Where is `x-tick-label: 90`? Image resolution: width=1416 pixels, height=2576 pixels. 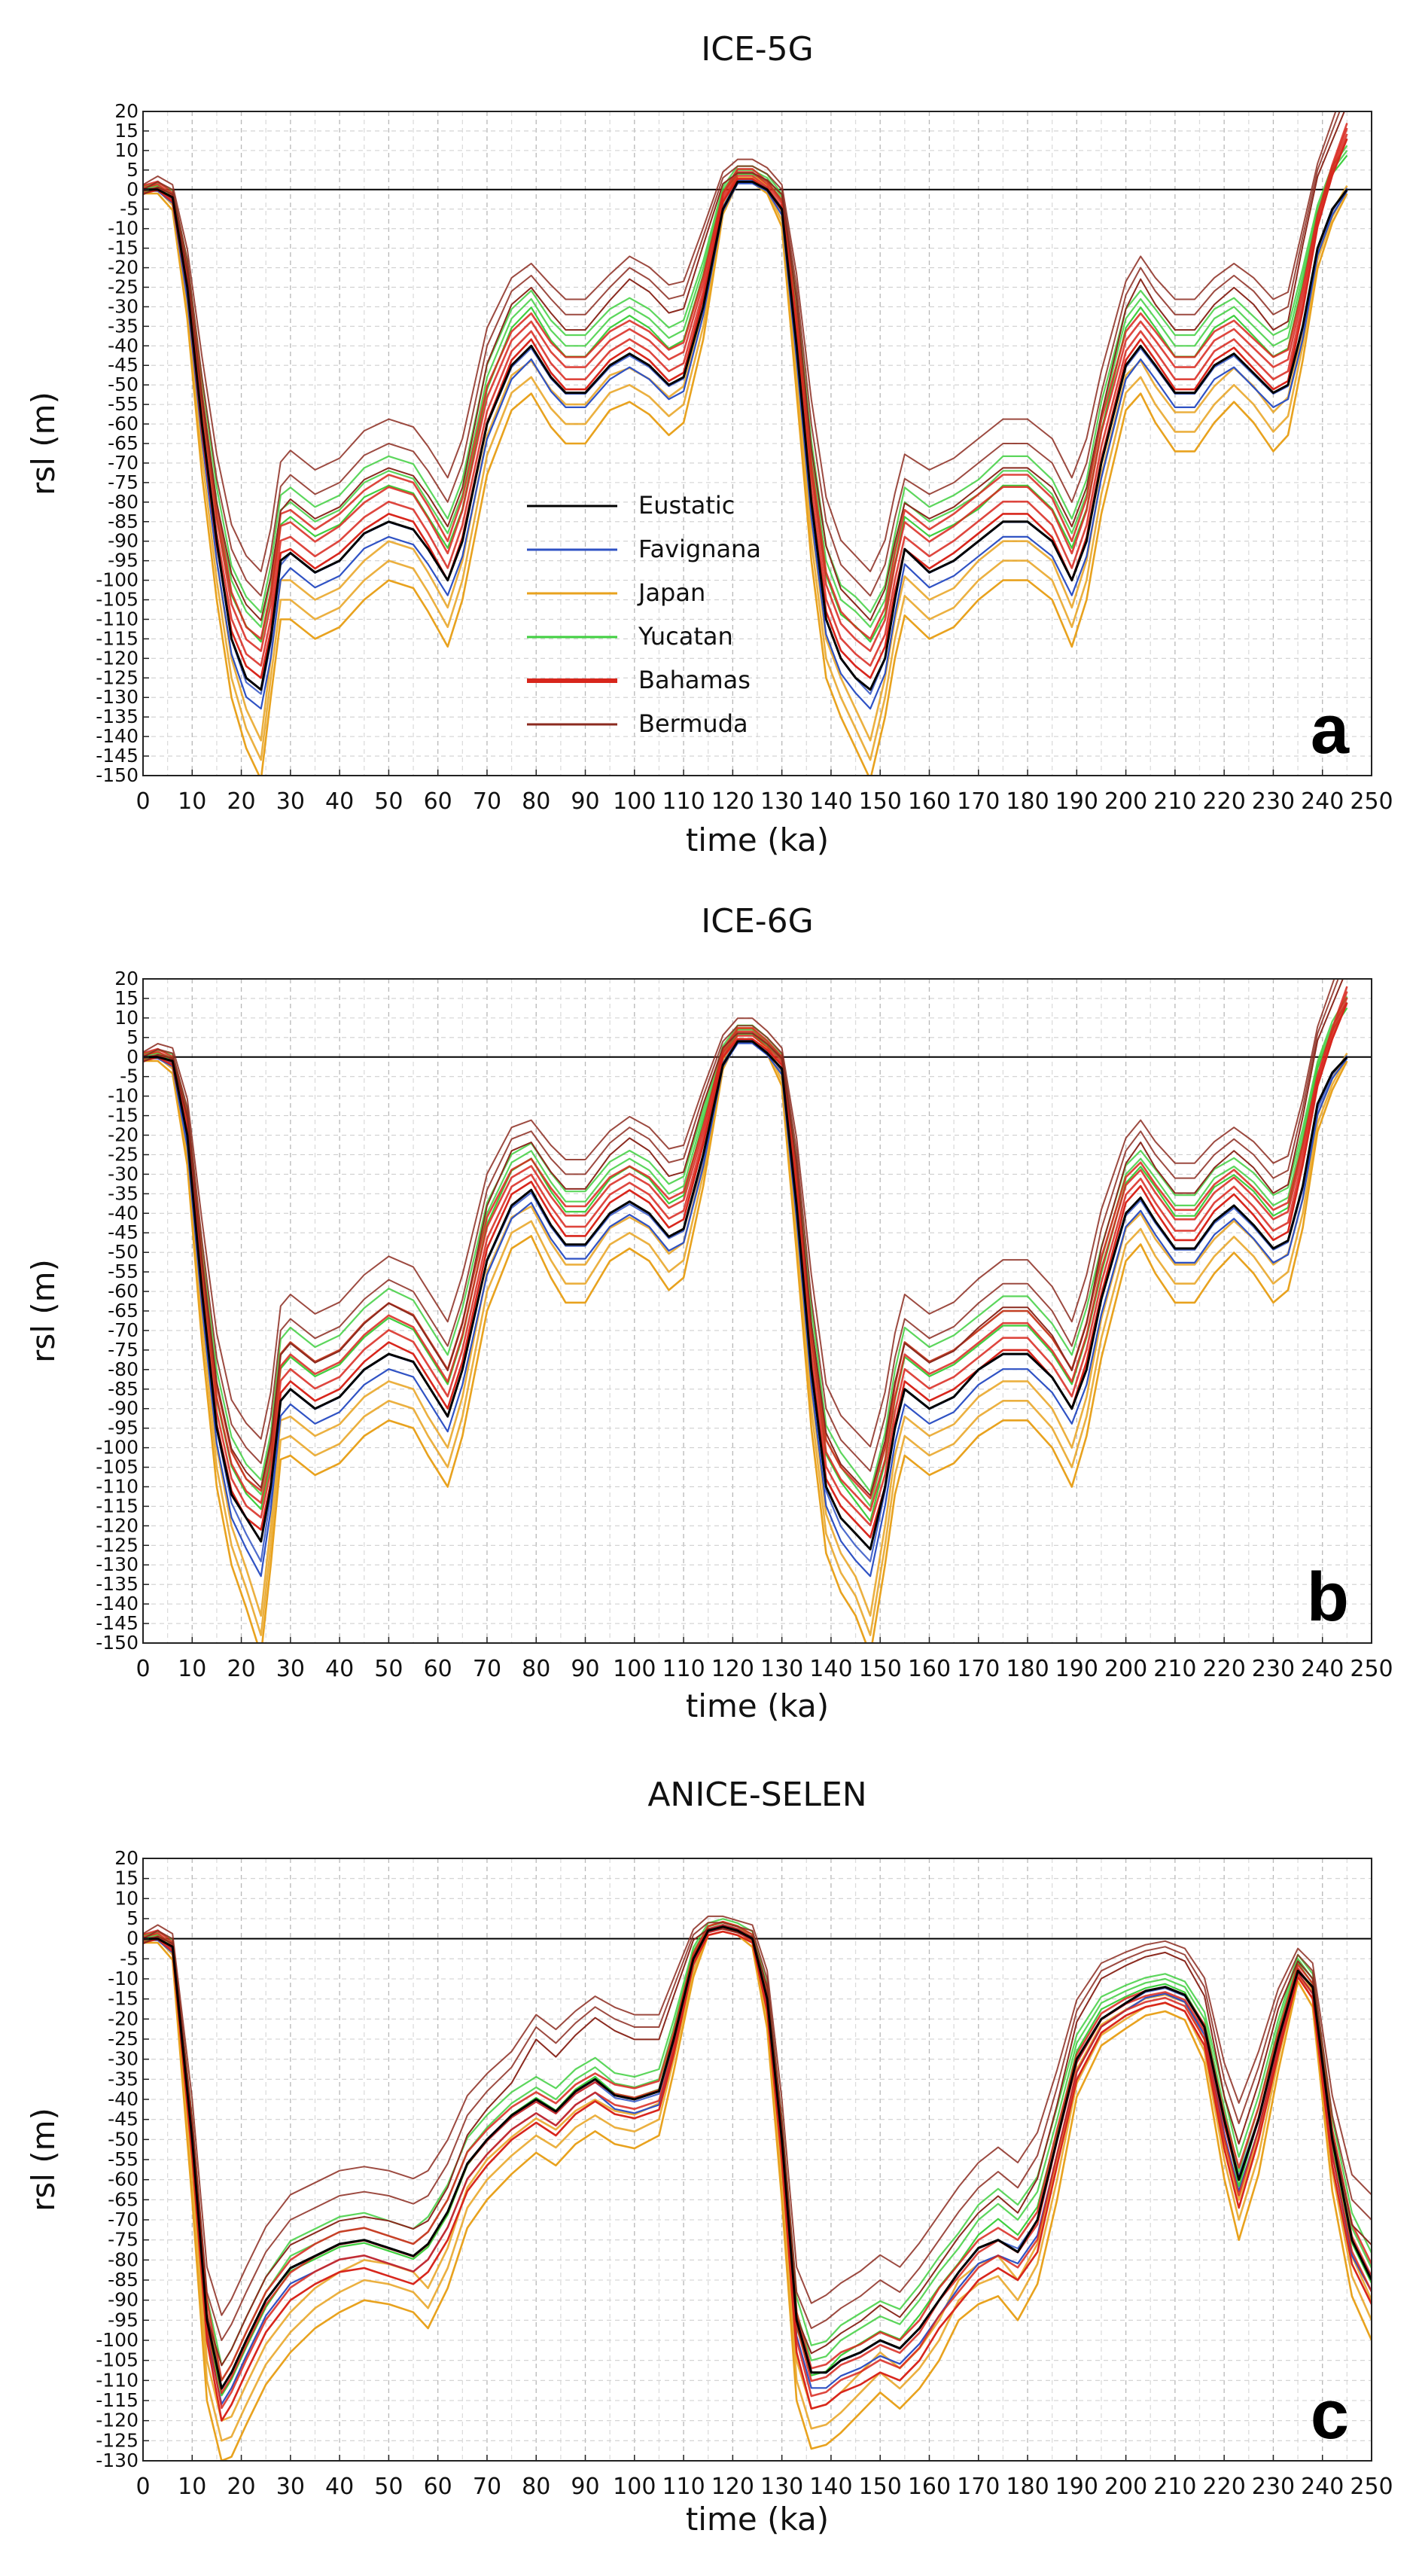
x-tick-label: 90 is located at coordinates (585, 2487).